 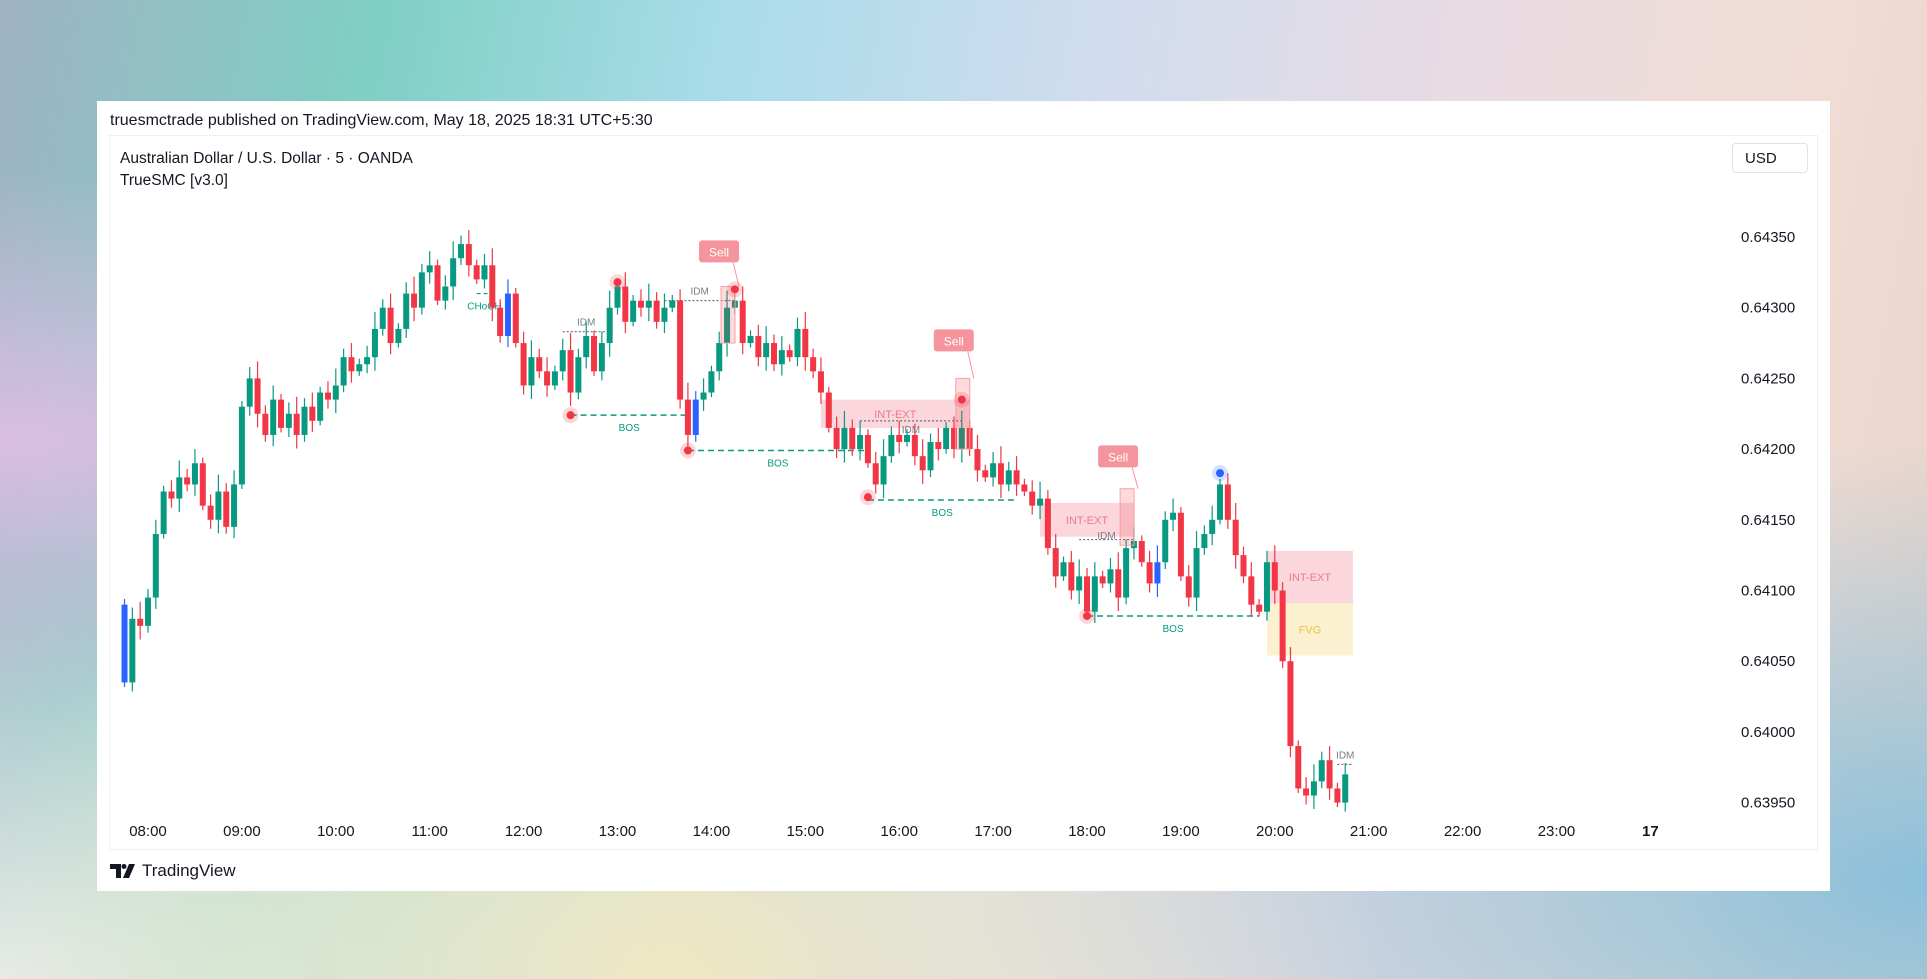 What do you see at coordinates (429, 831) in the screenshot?
I see `time-tick: 11:00` at bounding box center [429, 831].